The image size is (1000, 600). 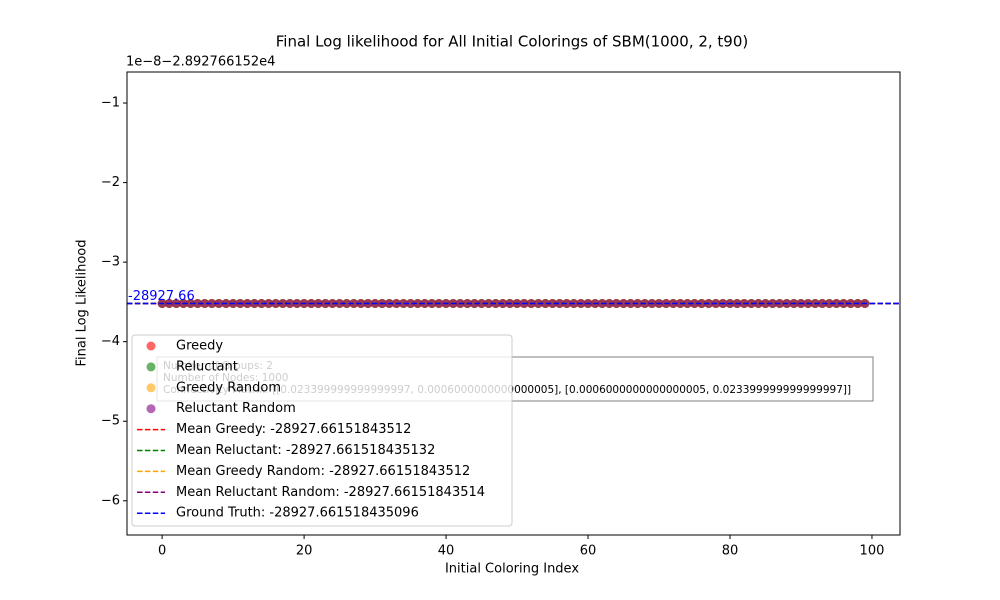 What do you see at coordinates (297, 513) in the screenshot?
I see `legend-label: Ground Truth: -28927.661518435096` at bounding box center [297, 513].